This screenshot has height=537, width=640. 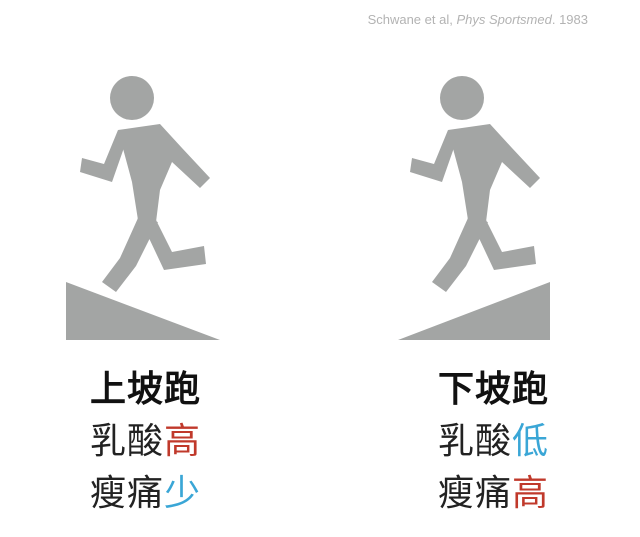 I want to click on downhill-ramp, so click(x=474, y=311).